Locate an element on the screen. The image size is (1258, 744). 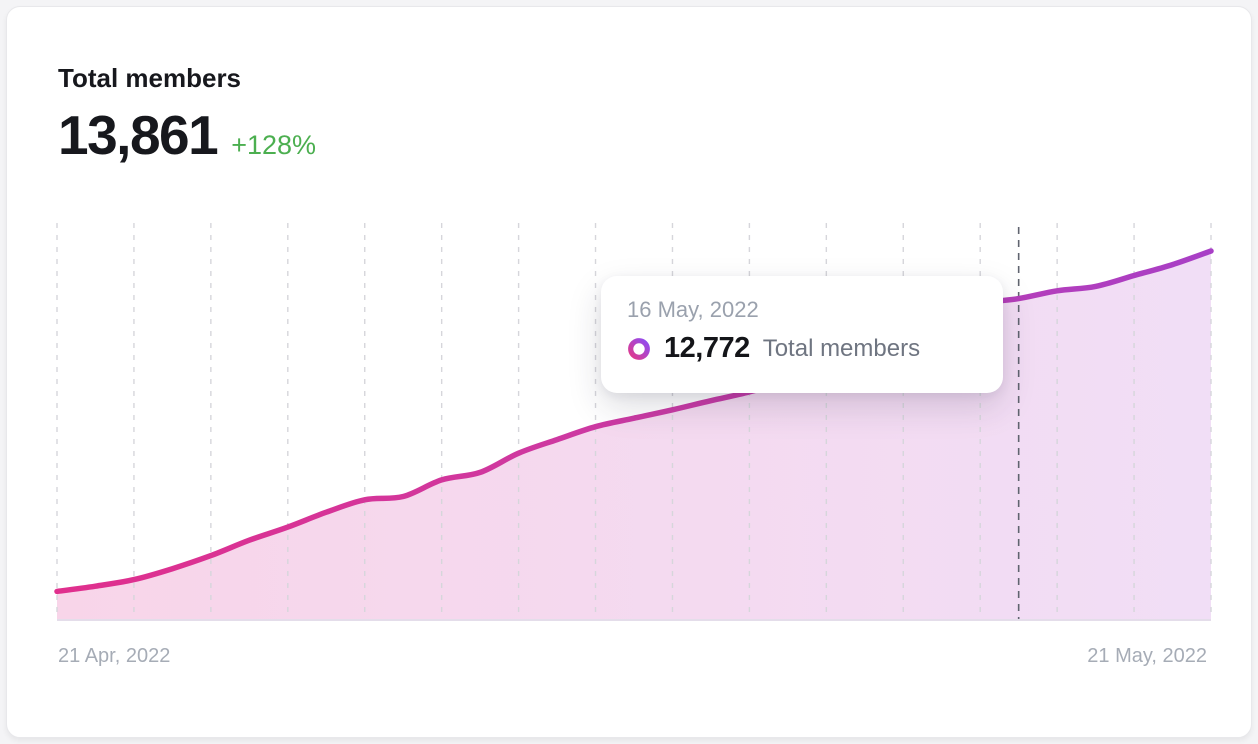
metric-row: 13,861 +128% is located at coordinates (187, 135).